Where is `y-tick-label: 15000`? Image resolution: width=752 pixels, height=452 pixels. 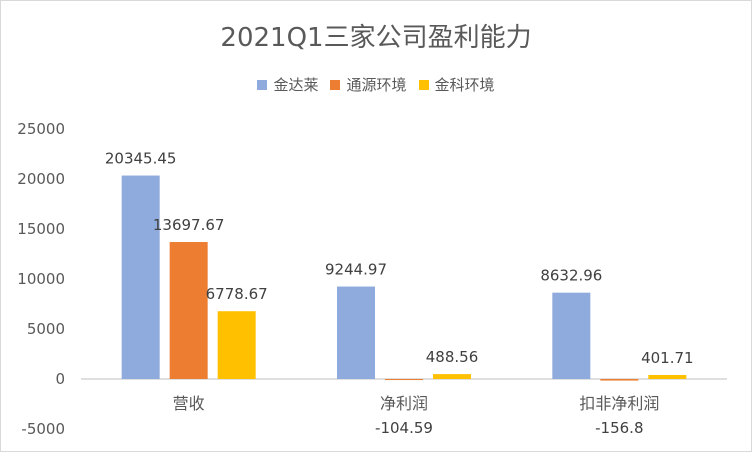 y-tick-label: 15000 is located at coordinates (41, 229).